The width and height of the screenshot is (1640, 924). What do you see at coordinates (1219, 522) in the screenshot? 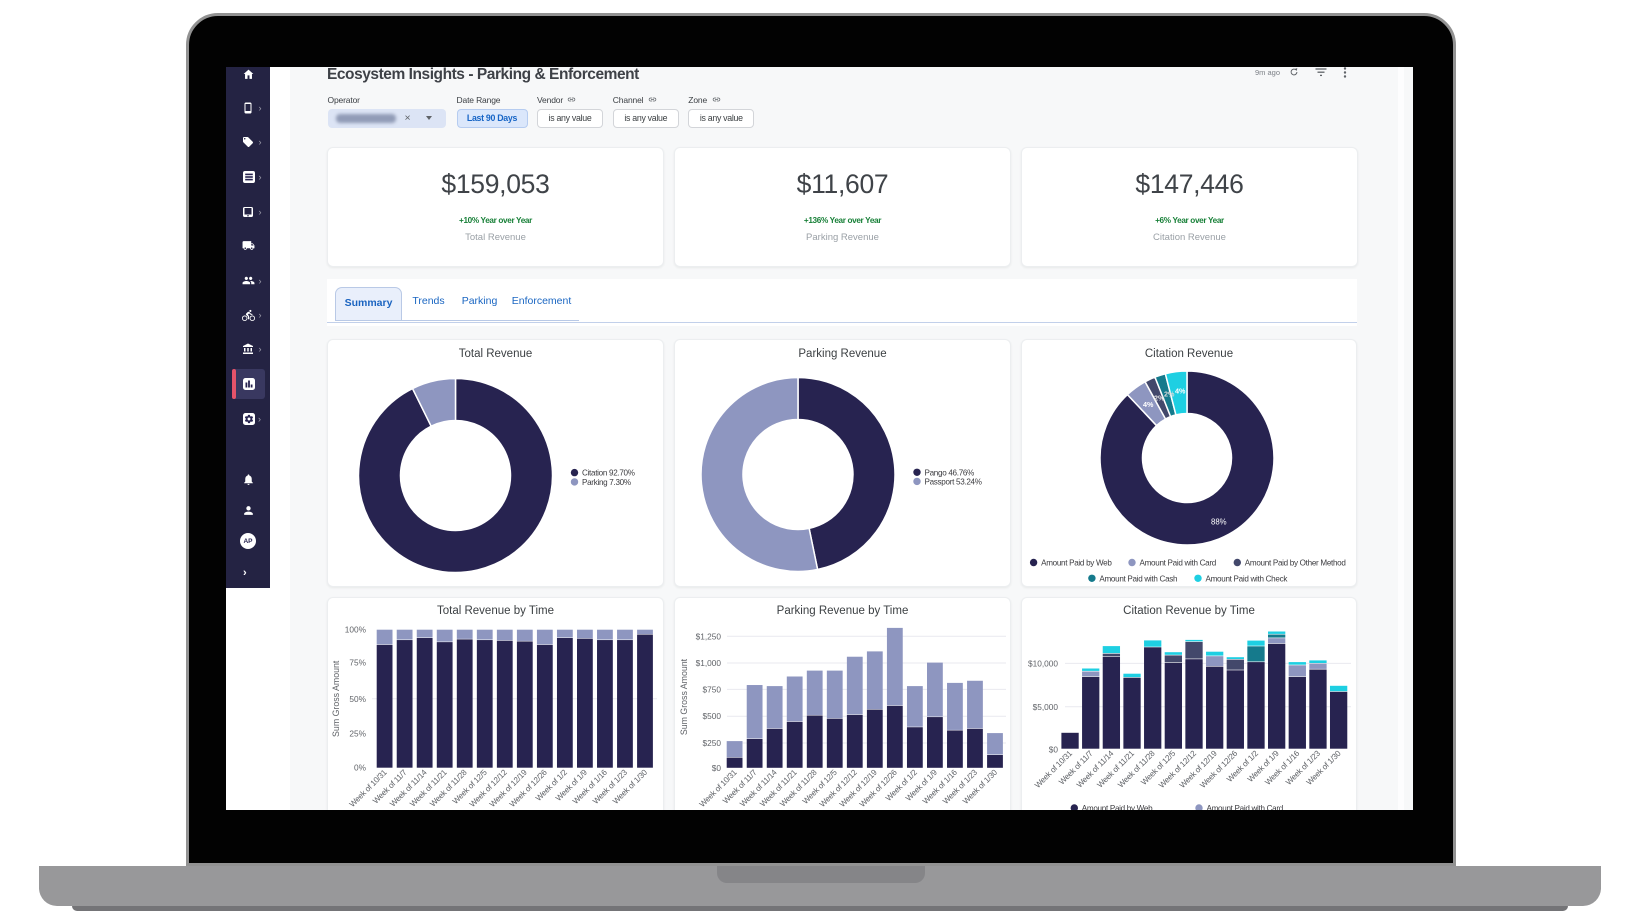
I see `svg-text: 88%` at bounding box center [1219, 522].